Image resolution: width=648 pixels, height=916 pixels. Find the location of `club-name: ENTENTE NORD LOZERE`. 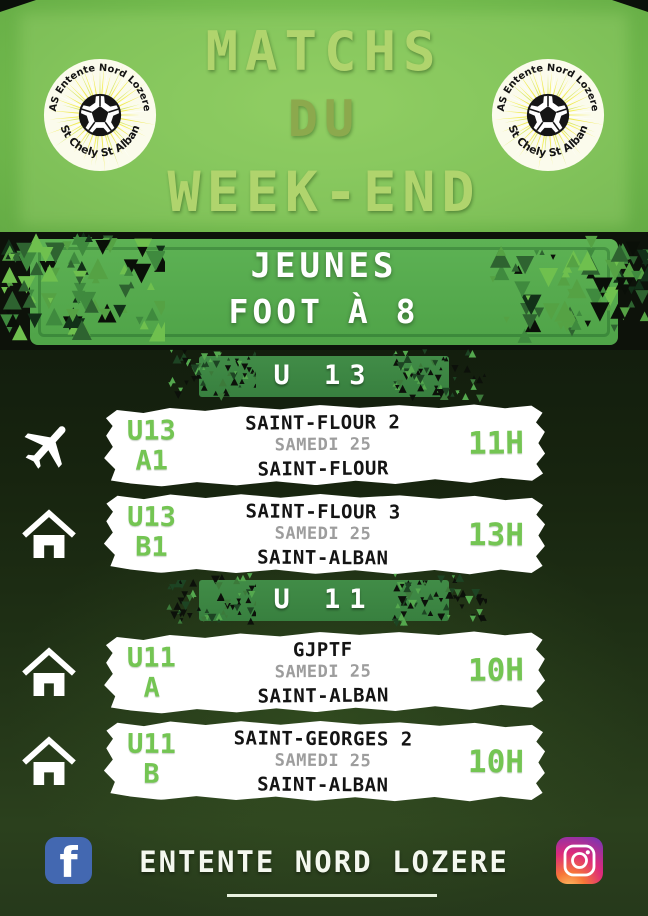

club-name: ENTENTE NORD LOZERE is located at coordinates (324, 862).